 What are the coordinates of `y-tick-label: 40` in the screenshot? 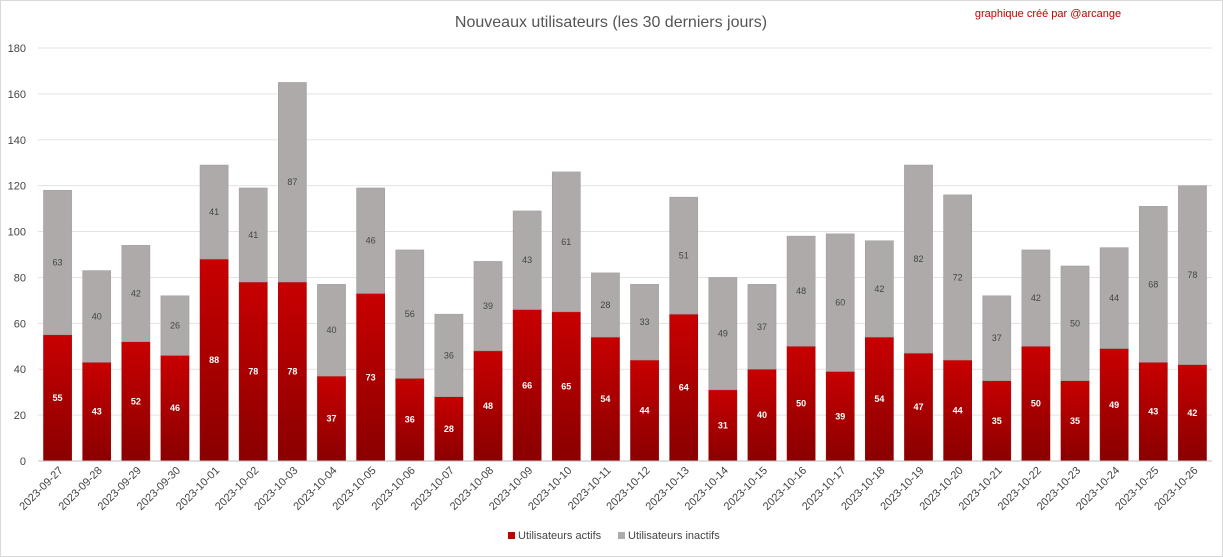 It's located at (20, 370).